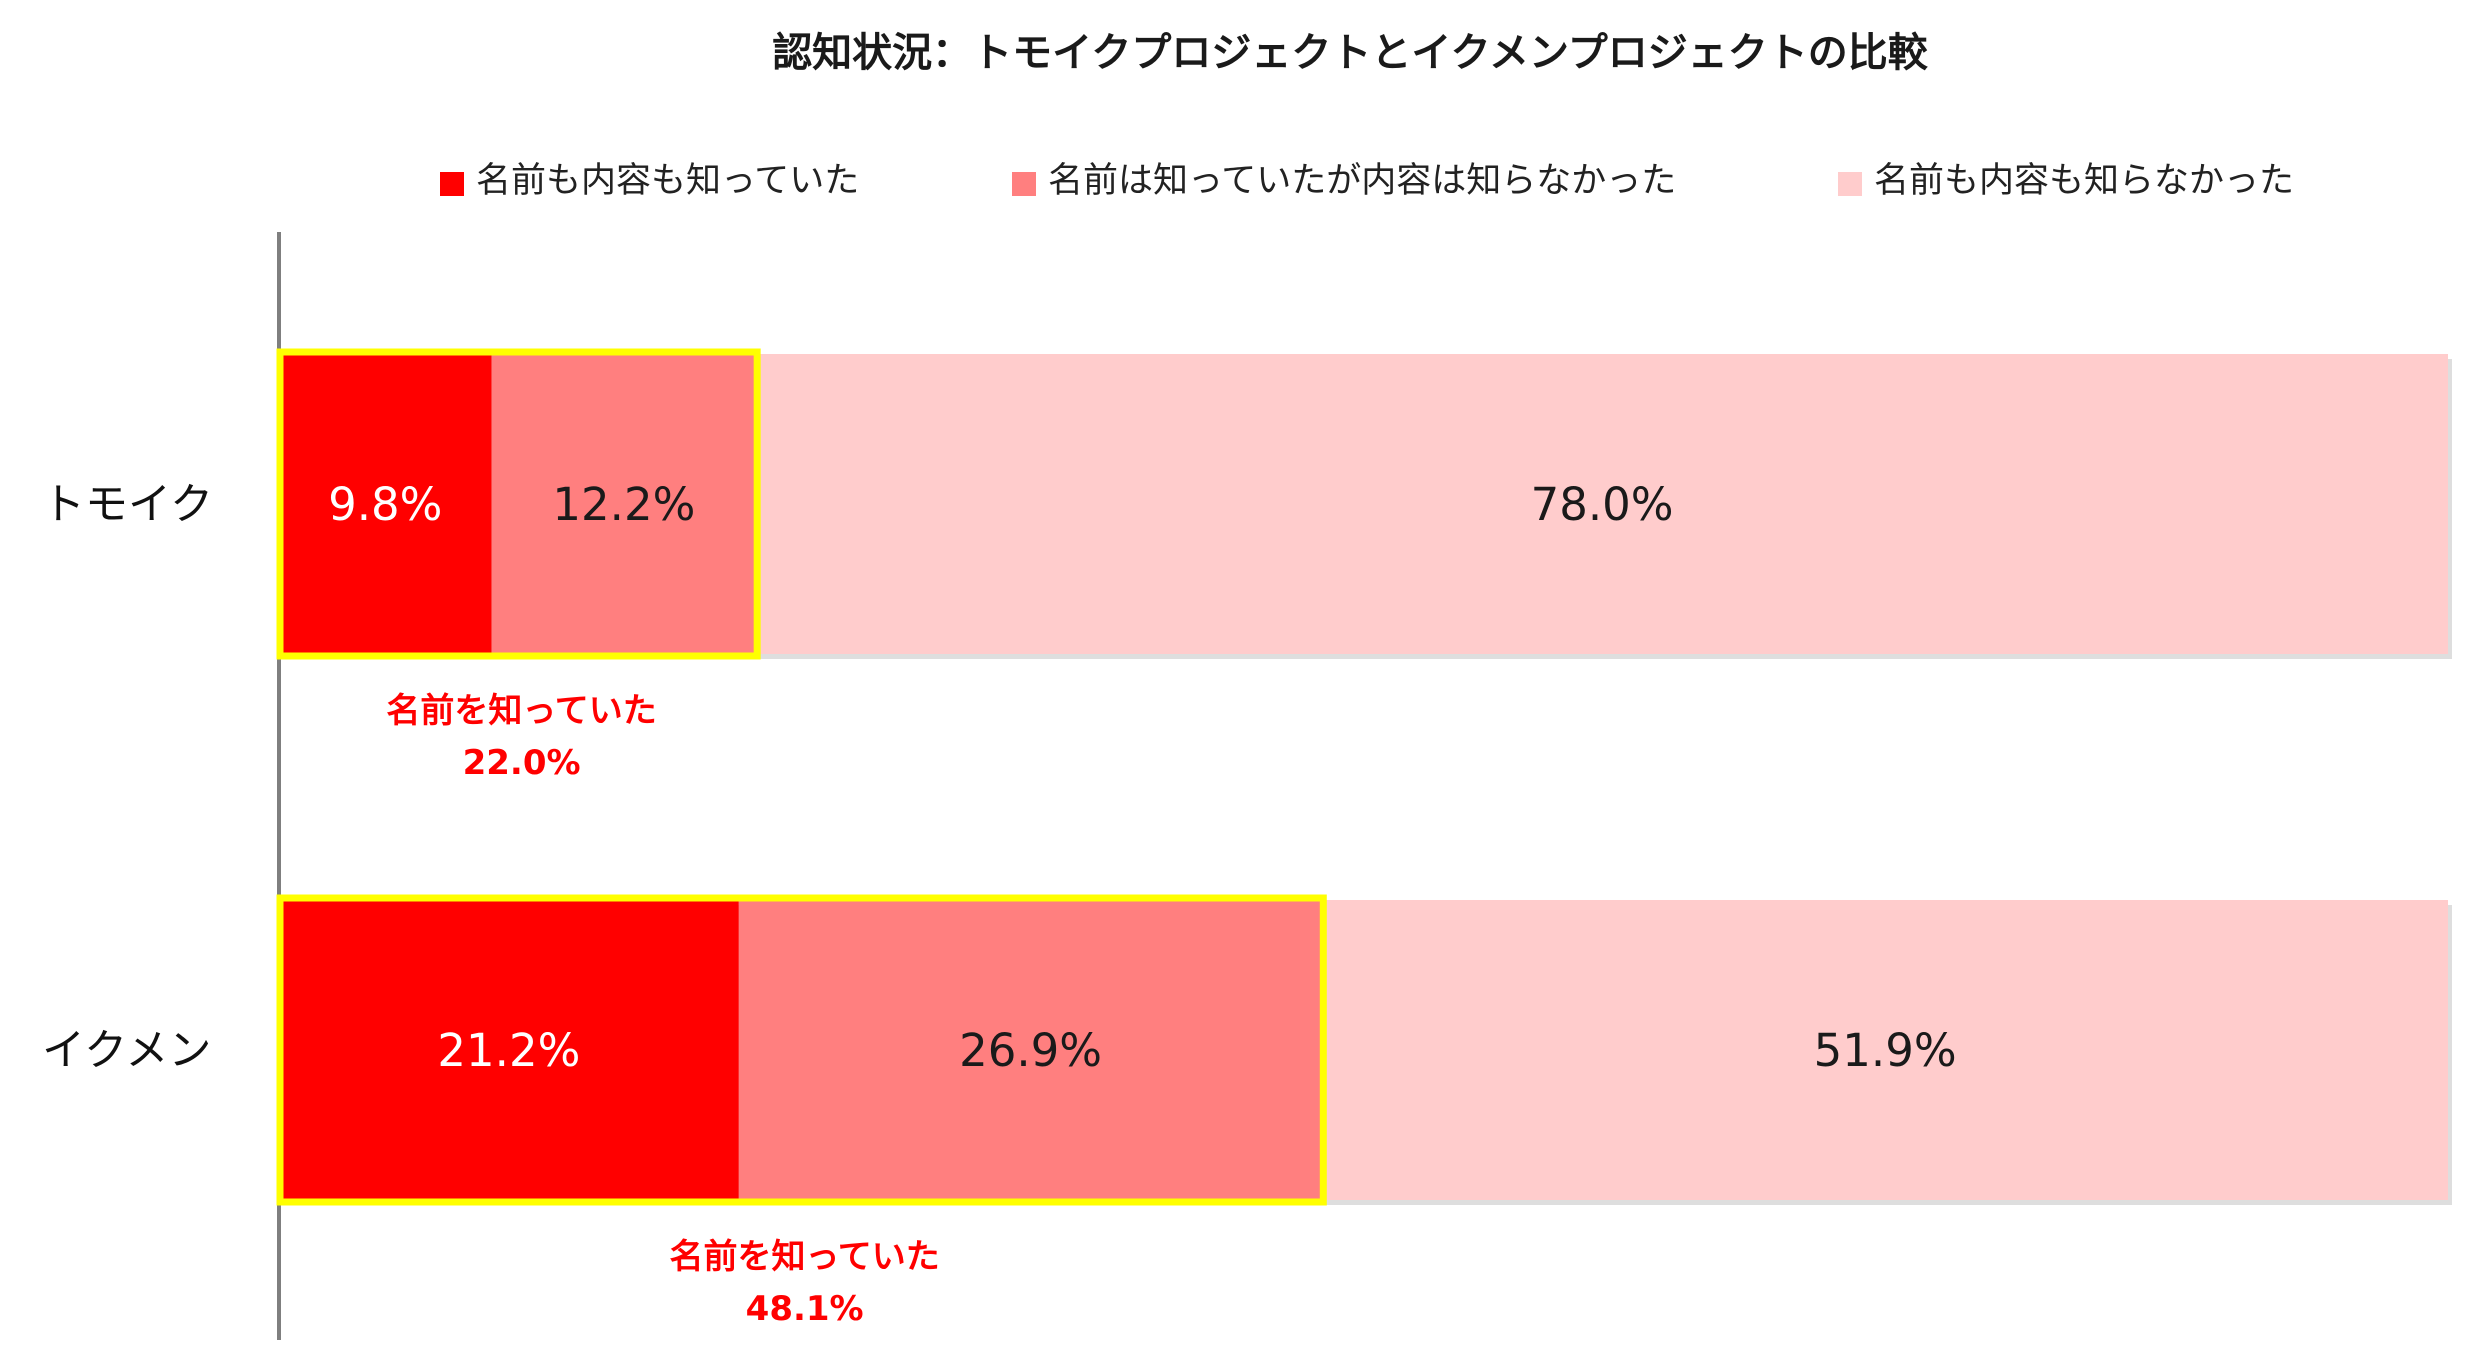 The image size is (2478, 1363). I want to click on data-label-1-3: 78.0%, so click(1602, 504).